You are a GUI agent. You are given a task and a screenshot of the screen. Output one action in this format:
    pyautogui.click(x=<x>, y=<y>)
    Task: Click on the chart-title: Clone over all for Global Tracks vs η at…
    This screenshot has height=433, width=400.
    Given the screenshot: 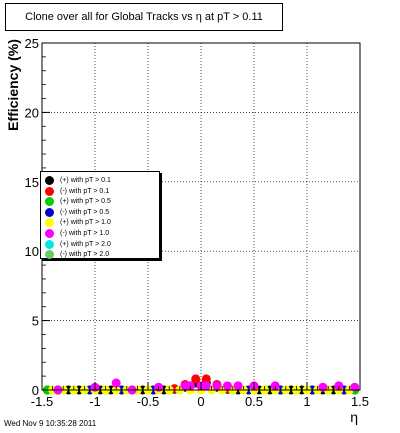 What is the action you would take?
    pyautogui.click(x=144, y=17)
    